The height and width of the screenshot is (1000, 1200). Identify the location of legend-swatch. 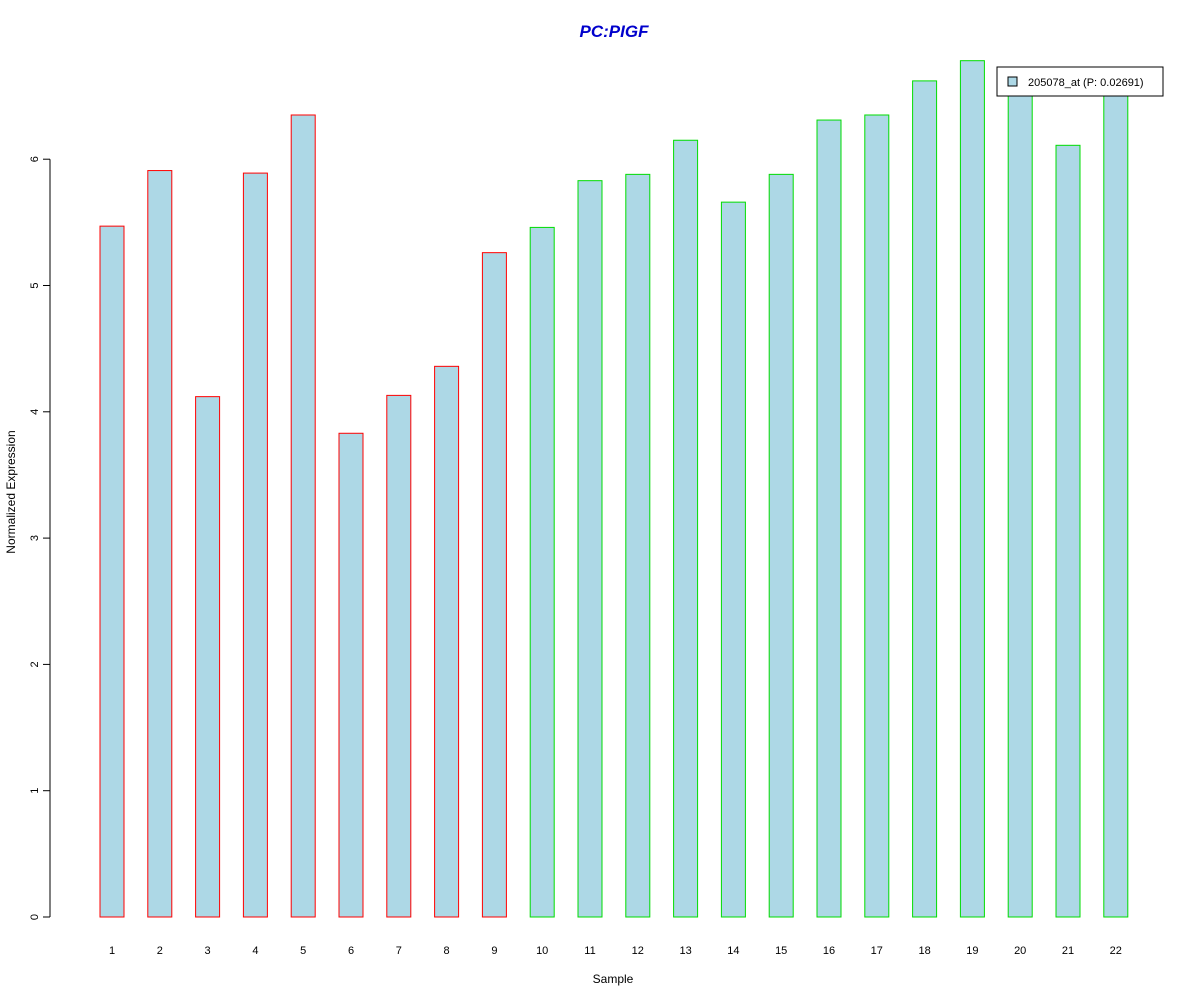
(1012, 81).